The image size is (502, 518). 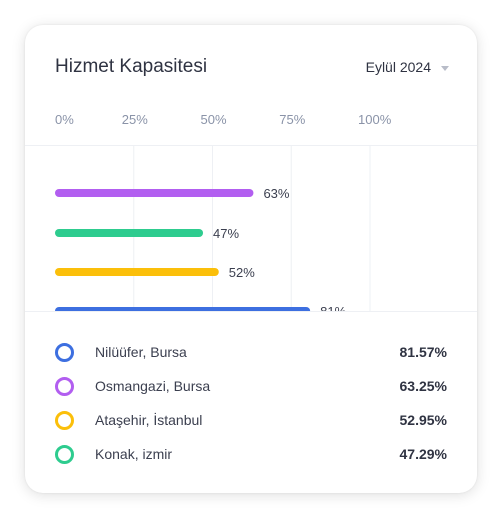 I want to click on x-tick-label: 50%, so click(x=213, y=119).